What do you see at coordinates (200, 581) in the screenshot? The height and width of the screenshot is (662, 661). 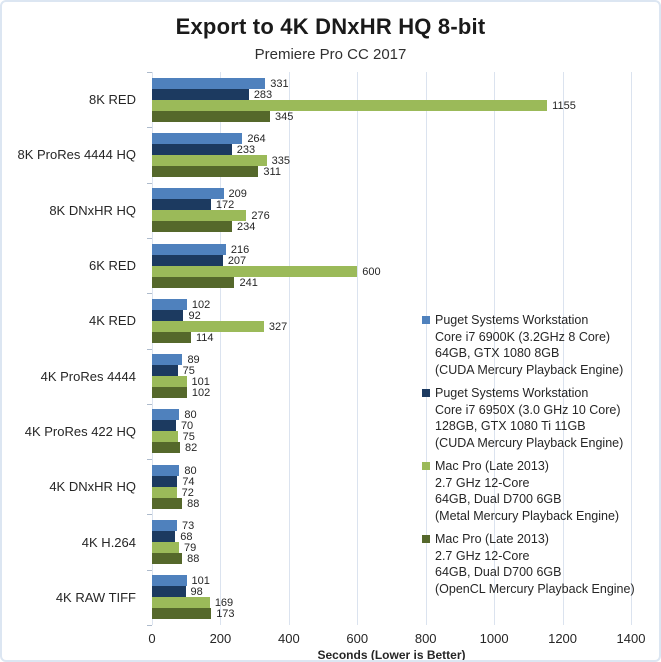 I see `value-label: 101` at bounding box center [200, 581].